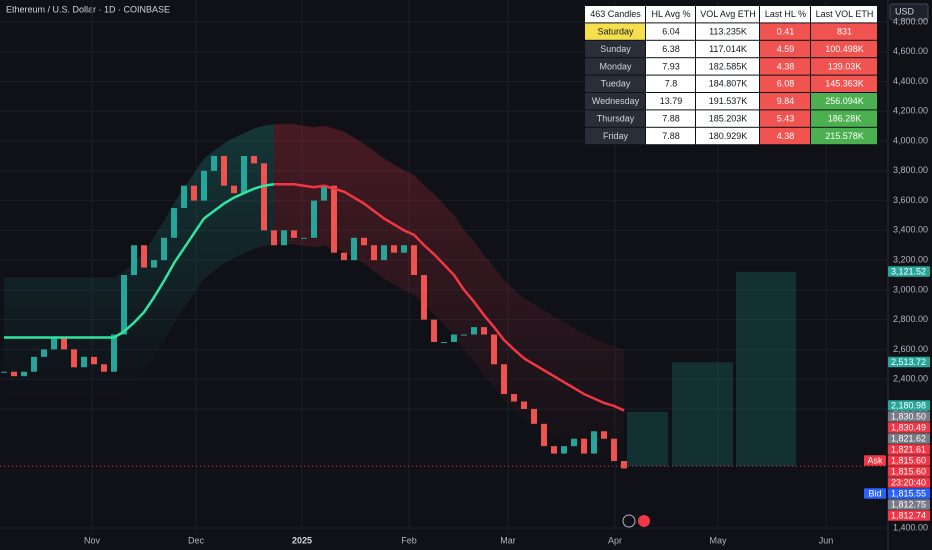 The height and width of the screenshot is (550, 932). I want to click on table-cell-text: 117.014K, so click(728, 49).